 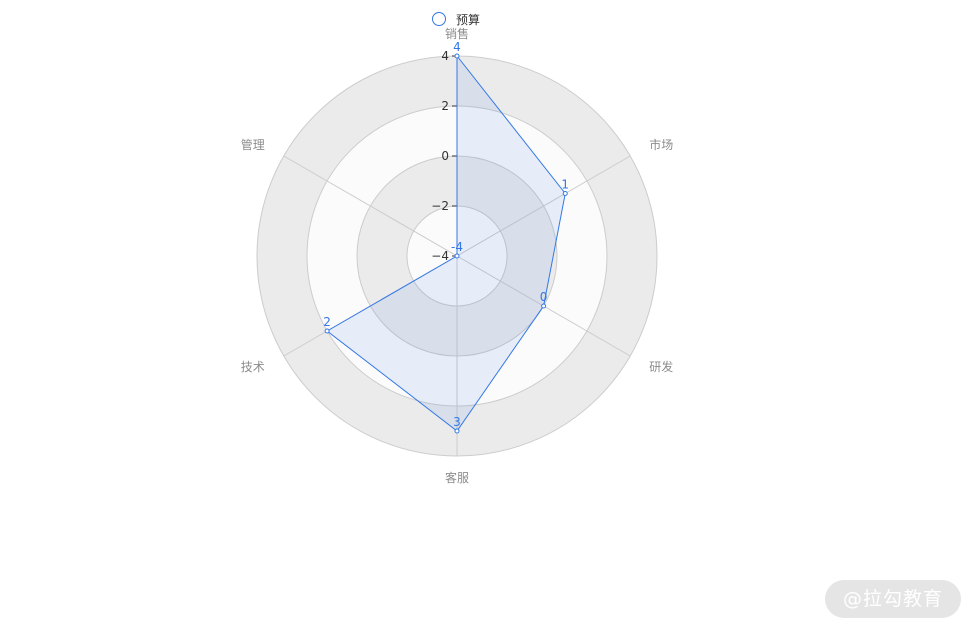 I want to click on watermark: @拉勾教育, so click(x=893, y=599).